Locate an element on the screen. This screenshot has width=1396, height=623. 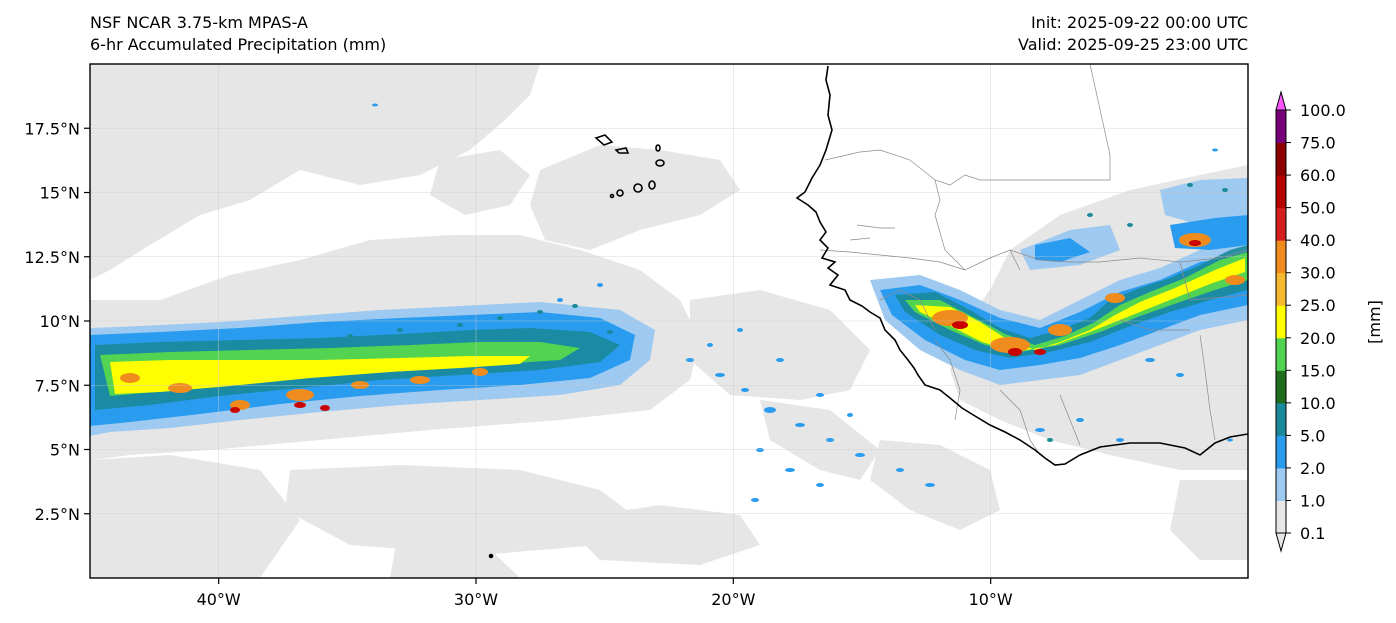
lat-tick-label: 10°N is located at coordinates (60, 321).